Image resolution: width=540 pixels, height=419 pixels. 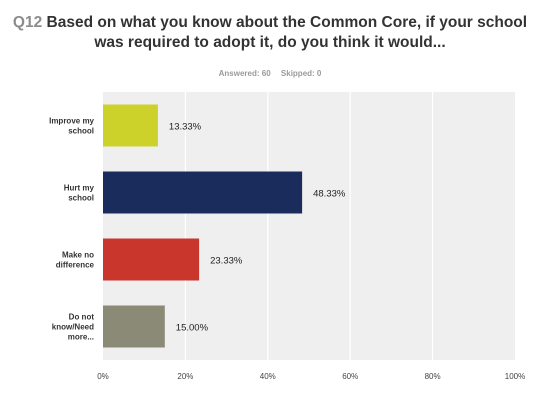 What do you see at coordinates (75, 265) in the screenshot?
I see `category-label: difference` at bounding box center [75, 265].